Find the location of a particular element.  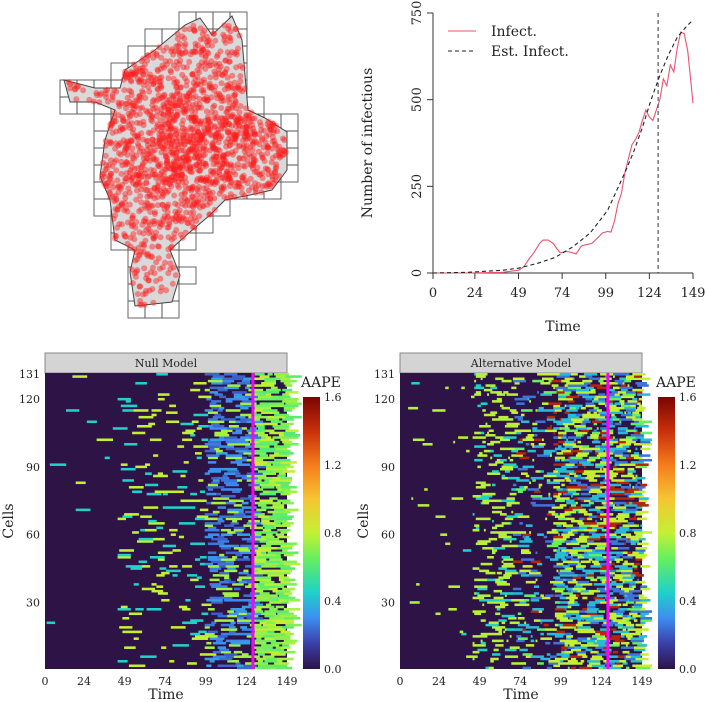

x-tick-label: 24 is located at coordinates (84, 681).